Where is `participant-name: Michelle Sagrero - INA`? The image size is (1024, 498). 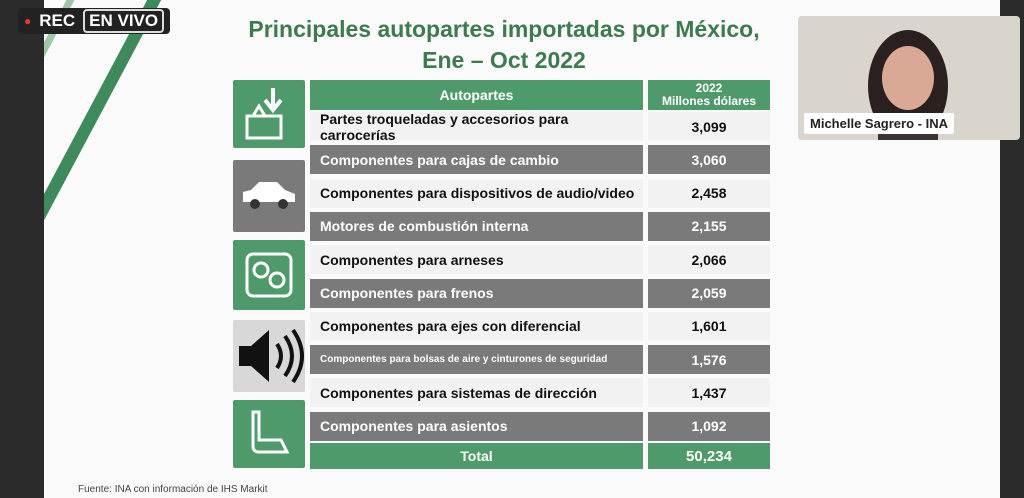
participant-name: Michelle Sagrero - INA is located at coordinates (879, 123).